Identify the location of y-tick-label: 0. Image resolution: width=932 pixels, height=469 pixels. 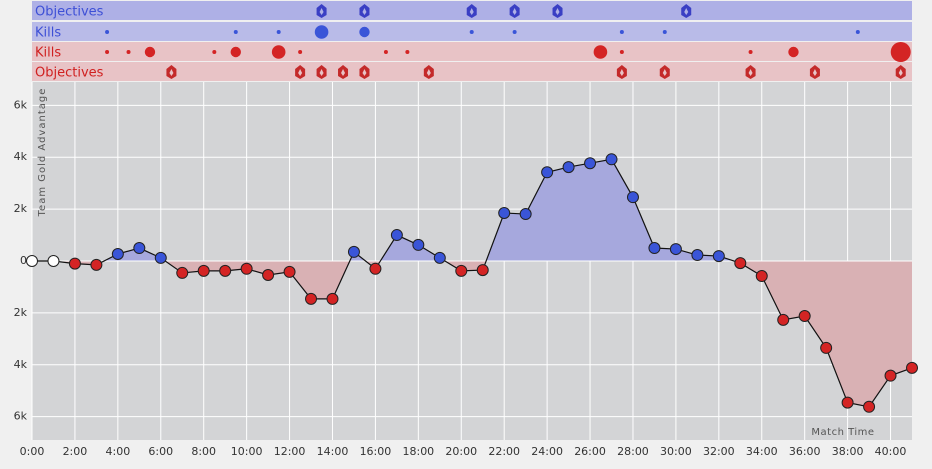
(23, 260).